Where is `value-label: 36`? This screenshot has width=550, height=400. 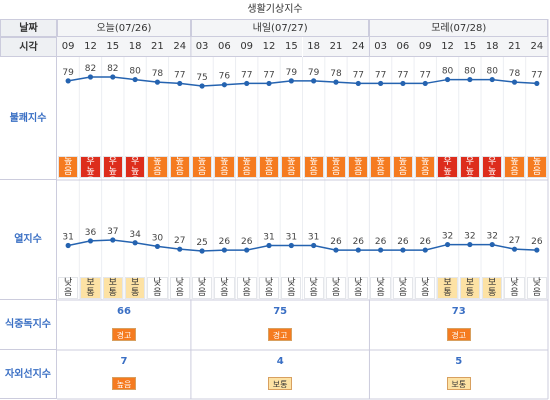 value-label: 36 is located at coordinates (91, 233).